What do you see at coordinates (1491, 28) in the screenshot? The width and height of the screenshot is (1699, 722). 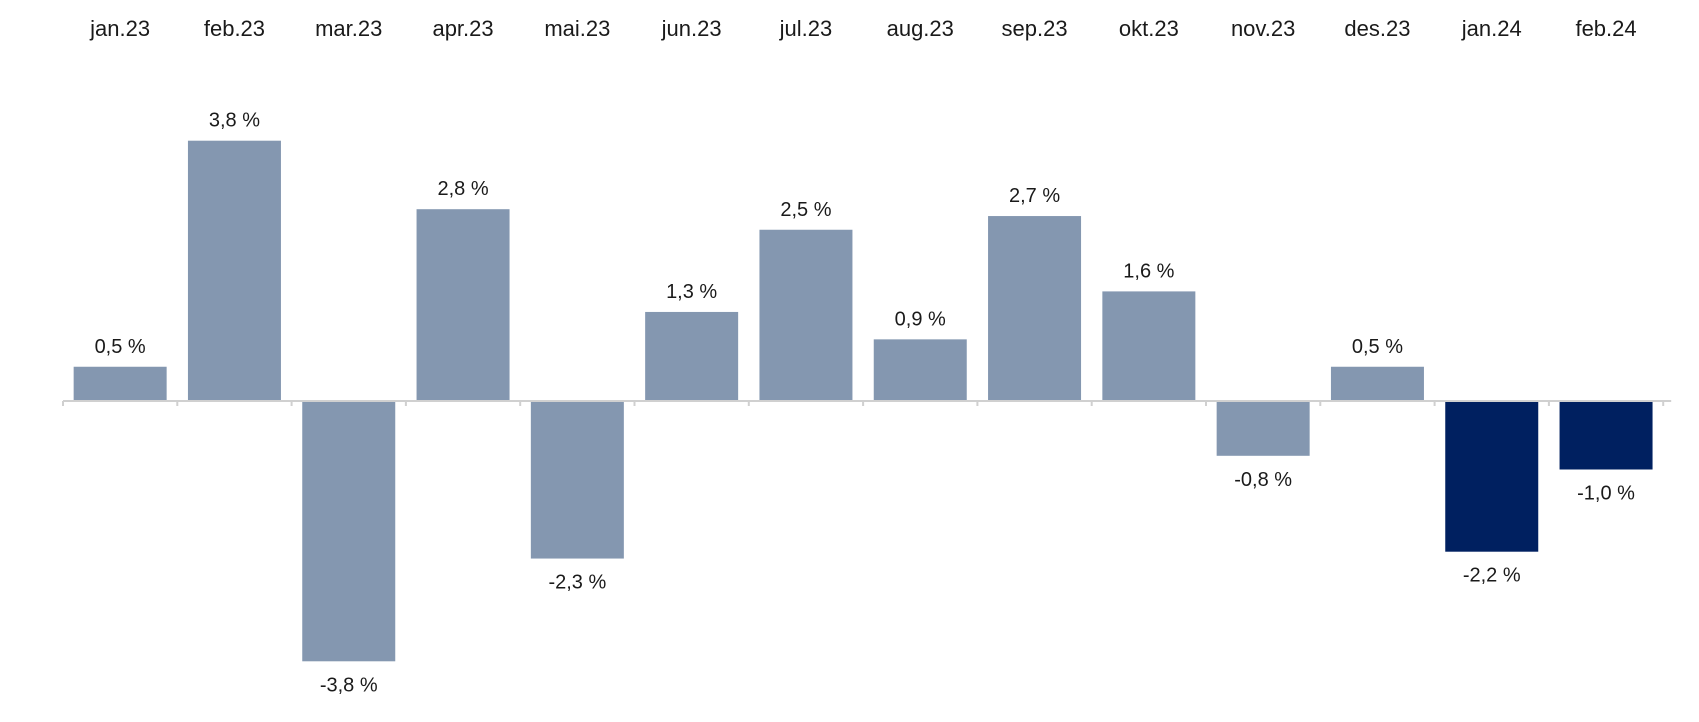 I see `month-label-jan-24: jan.24` at bounding box center [1491, 28].